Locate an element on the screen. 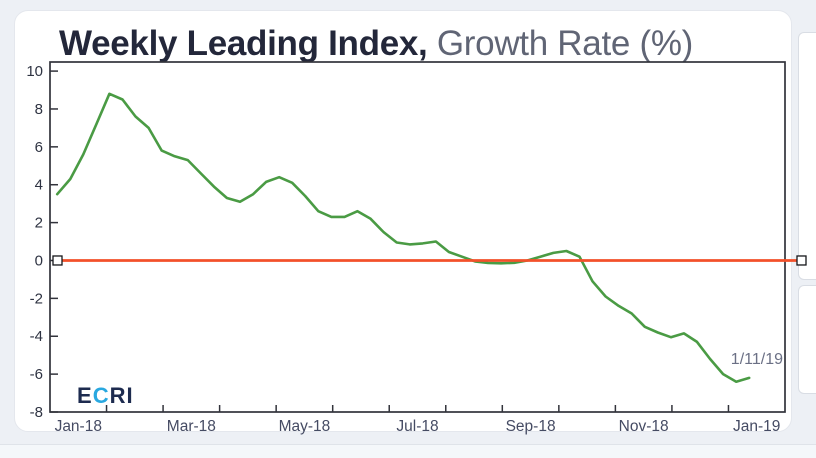 The image size is (816, 458). y-tick-label: -8 is located at coordinates (36, 412).